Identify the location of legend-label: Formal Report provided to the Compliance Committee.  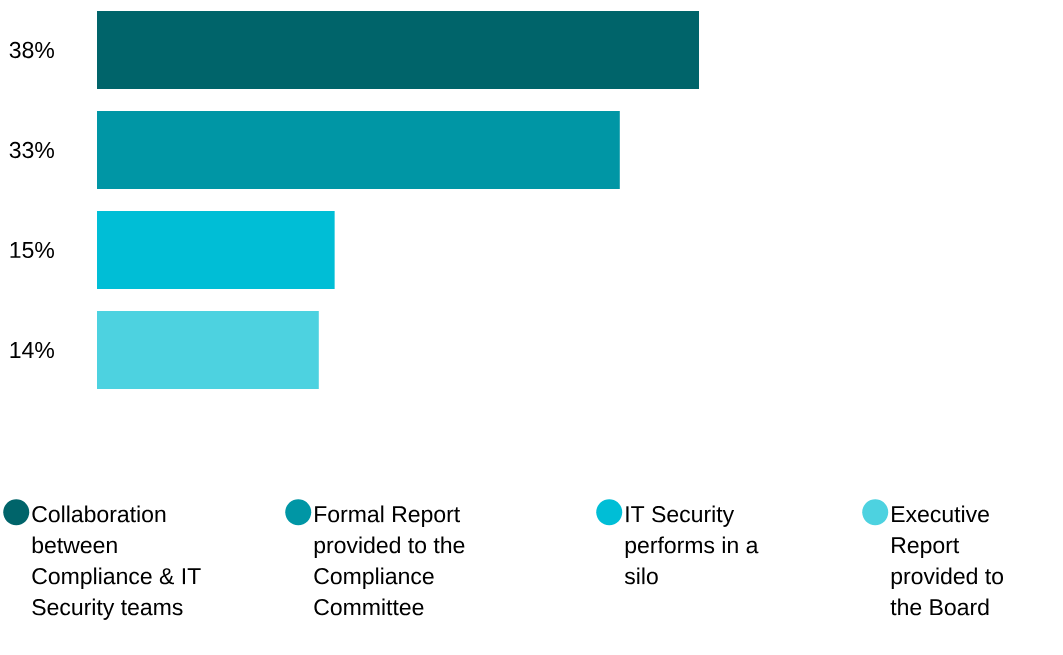
(389, 560).